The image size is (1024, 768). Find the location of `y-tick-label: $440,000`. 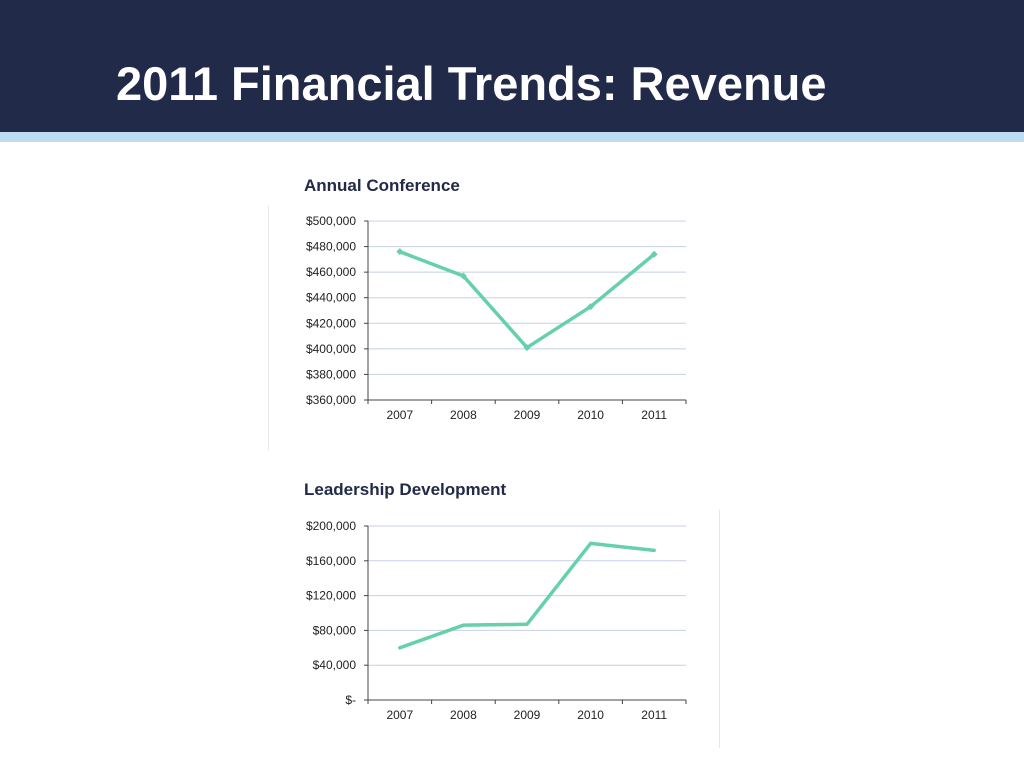

y-tick-label: $440,000 is located at coordinates (331, 298).